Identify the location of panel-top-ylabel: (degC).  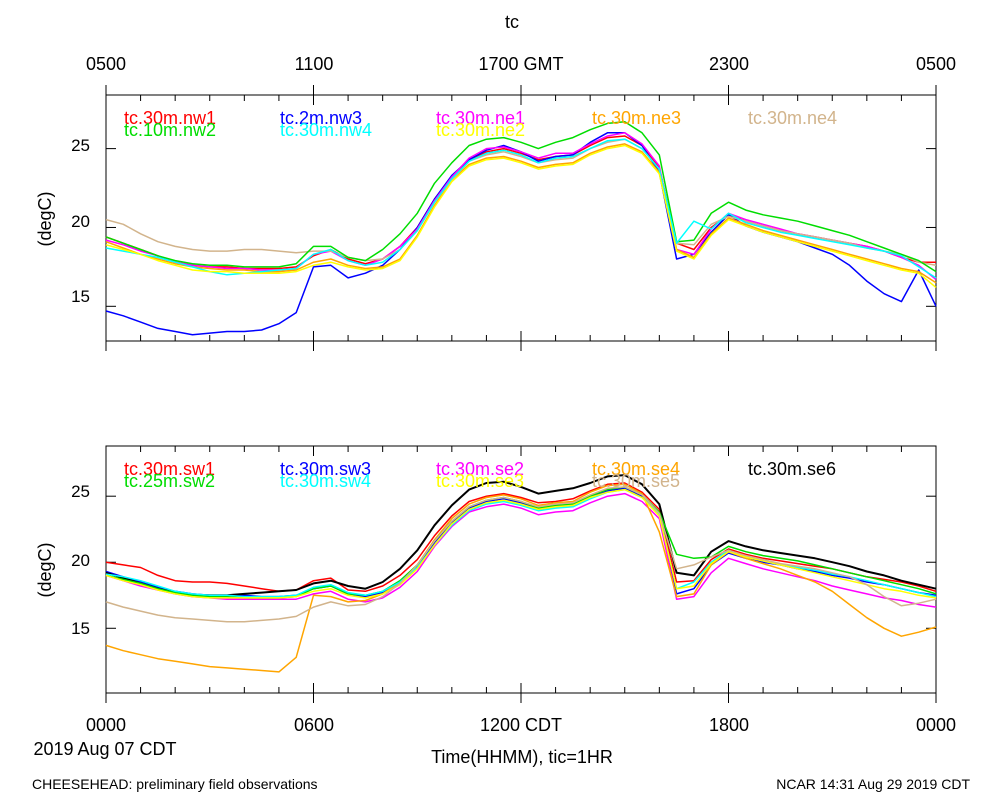
(45, 218).